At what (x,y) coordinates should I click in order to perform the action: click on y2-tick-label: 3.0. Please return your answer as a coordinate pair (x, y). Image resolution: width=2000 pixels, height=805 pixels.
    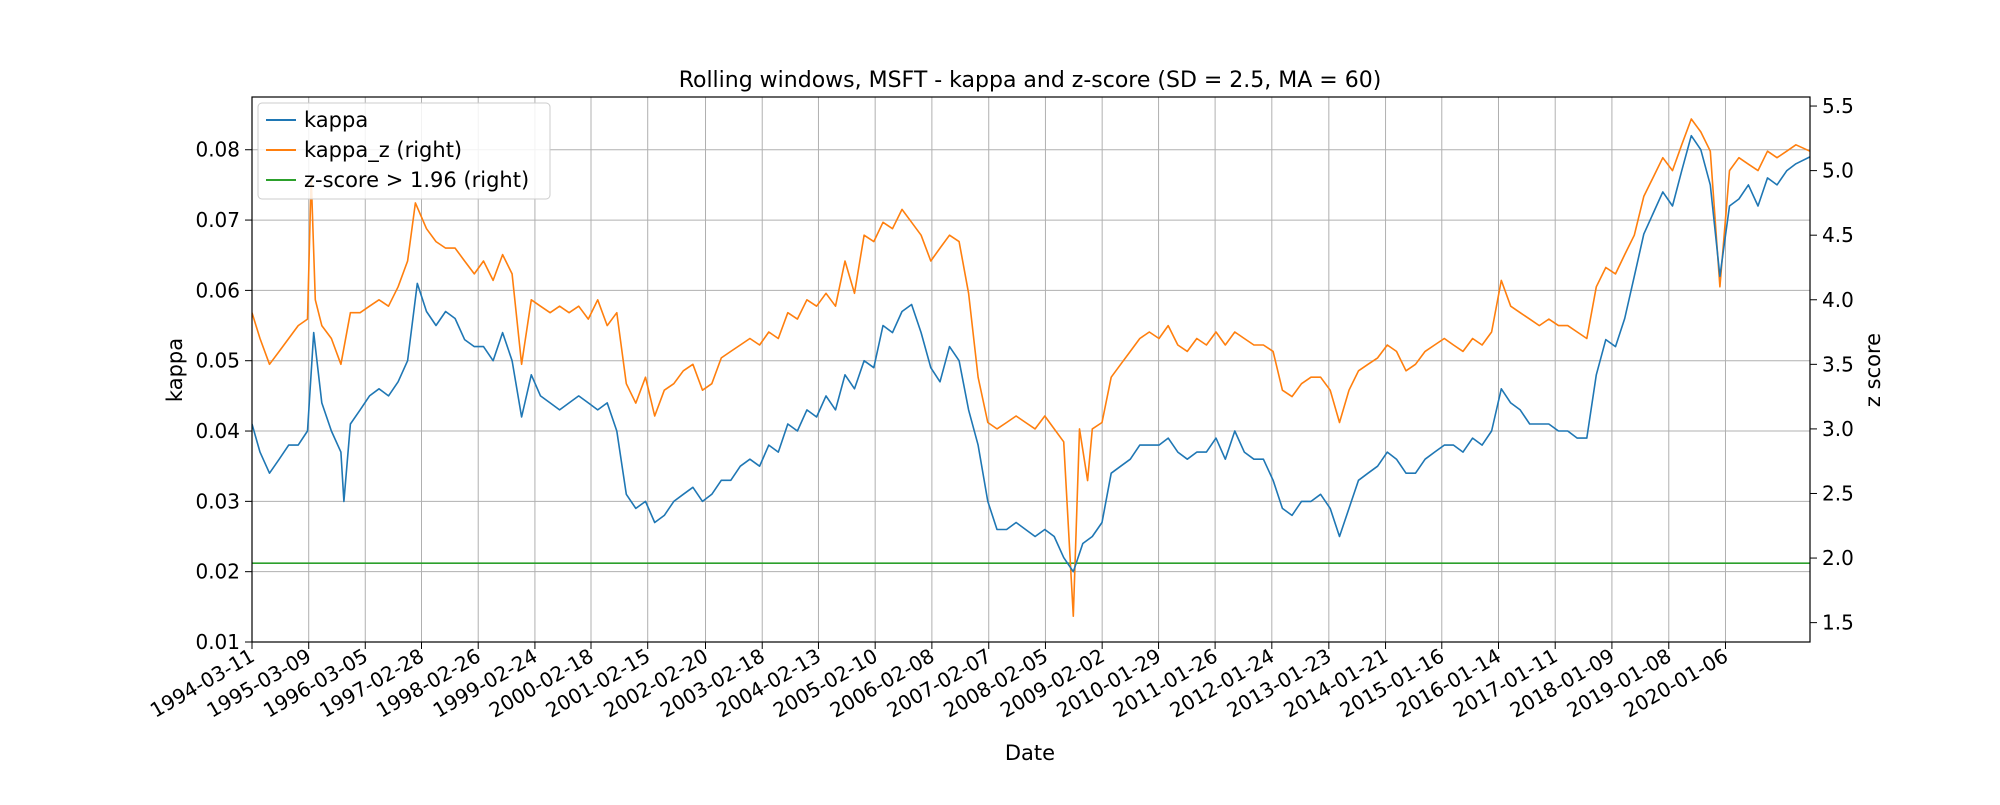
    Looking at the image, I should click on (1838, 429).